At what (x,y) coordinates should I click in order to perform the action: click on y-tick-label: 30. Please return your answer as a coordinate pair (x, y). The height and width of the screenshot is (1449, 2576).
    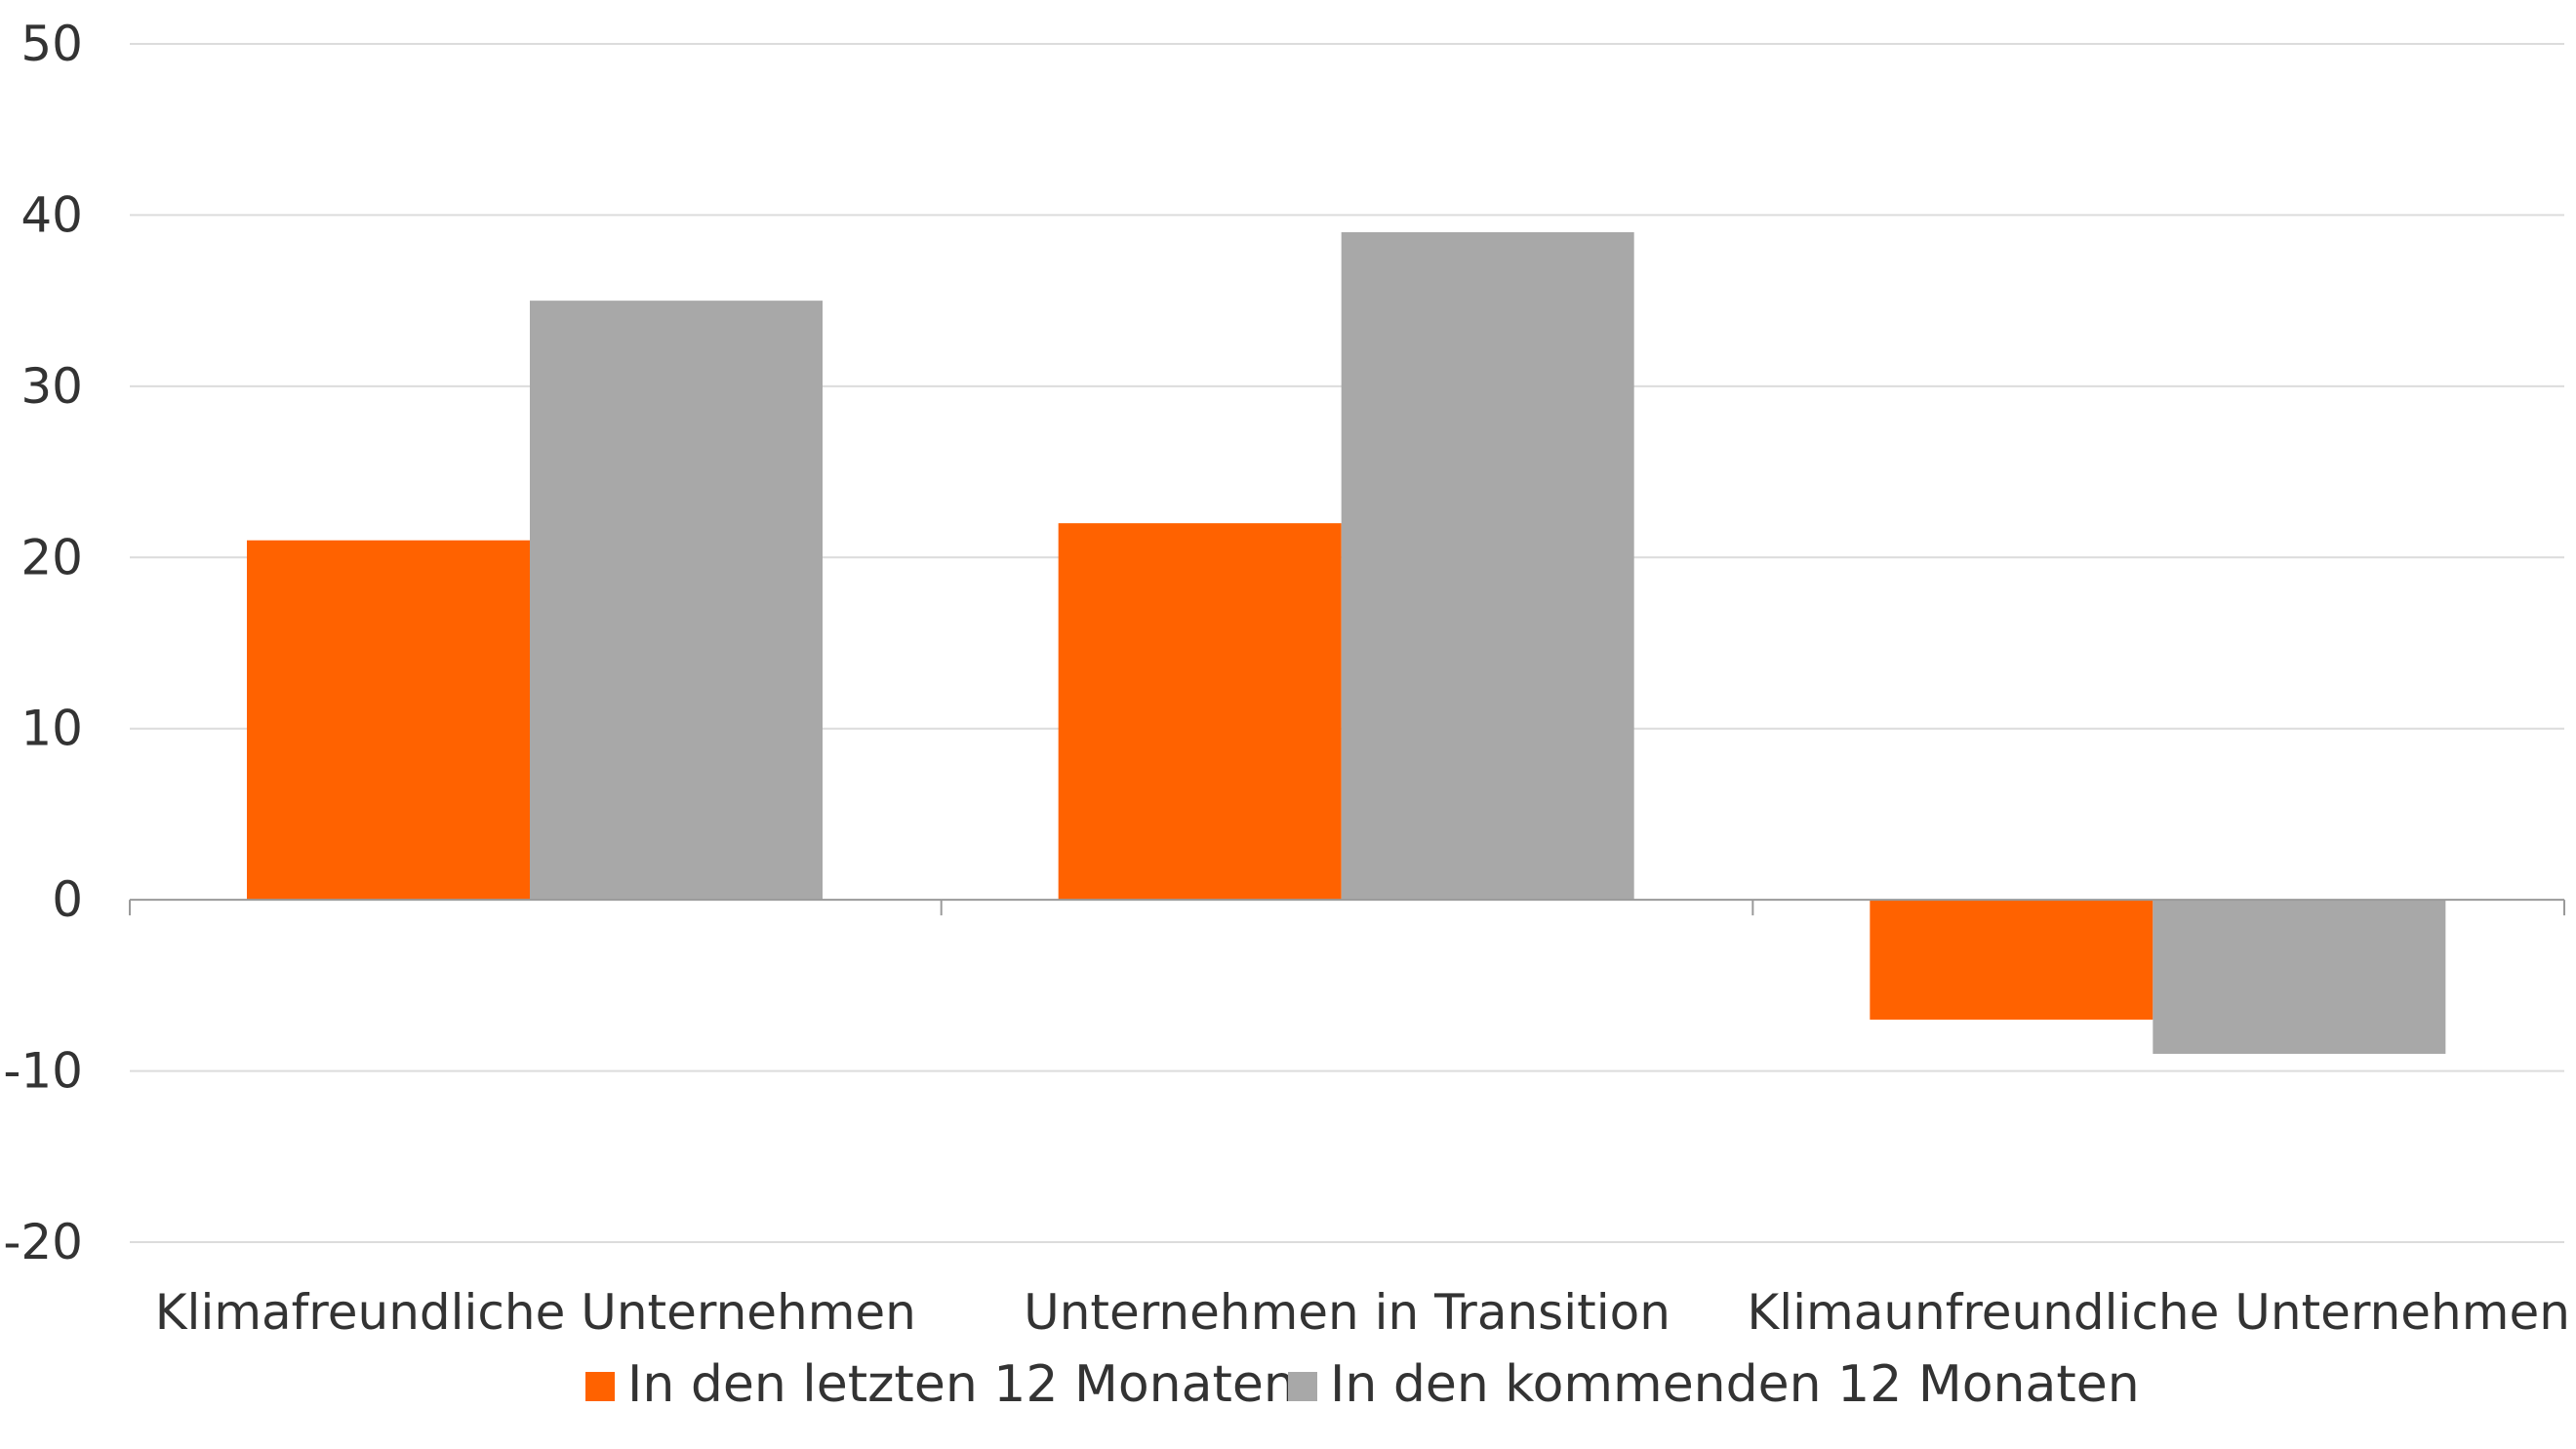
    Looking at the image, I should click on (51, 386).